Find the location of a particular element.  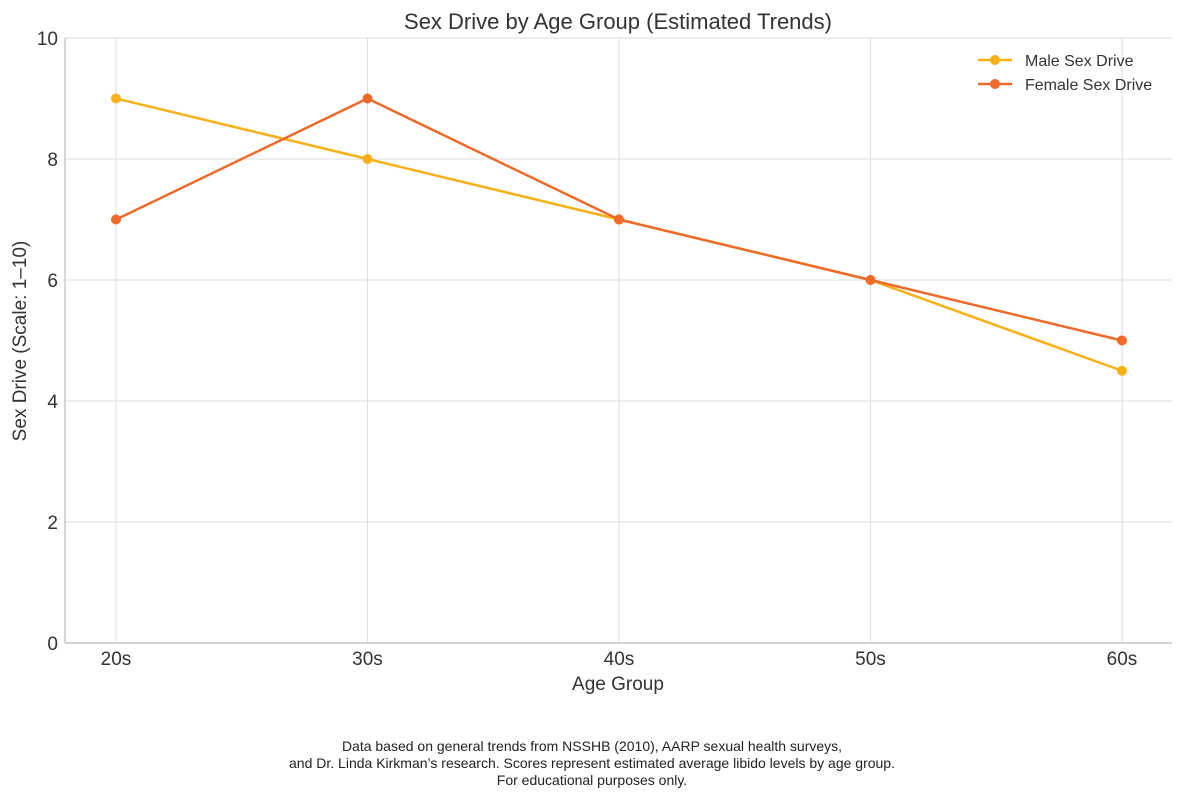

y-tick-label: 2 is located at coordinates (52, 523).